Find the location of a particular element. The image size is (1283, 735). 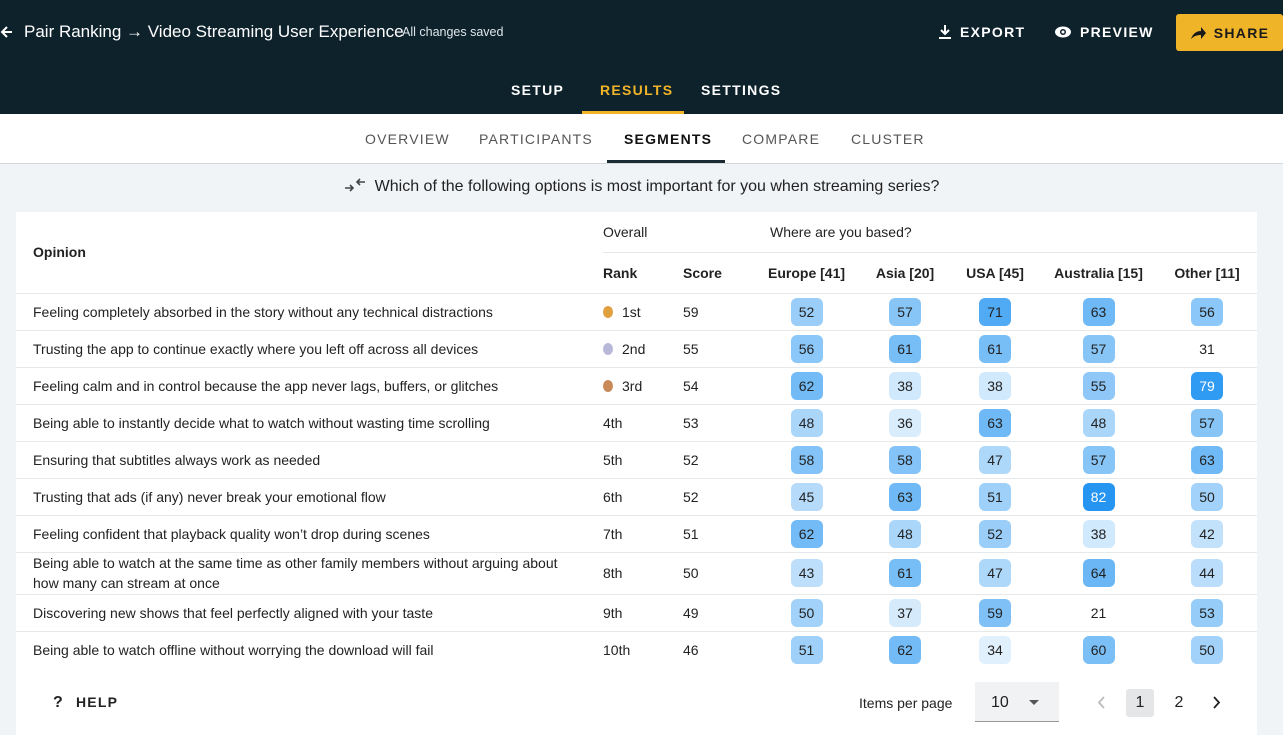

export-button: EXPORT is located at coordinates (981, 32).